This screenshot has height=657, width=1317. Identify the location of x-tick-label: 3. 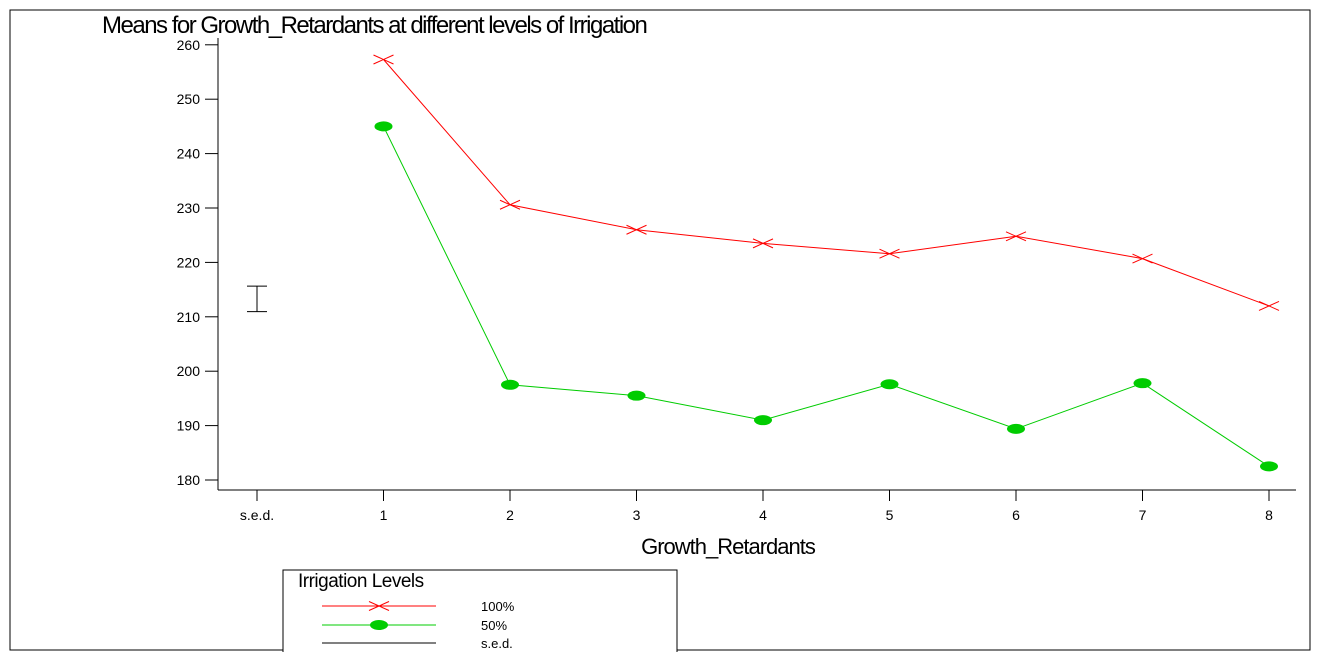
(637, 515).